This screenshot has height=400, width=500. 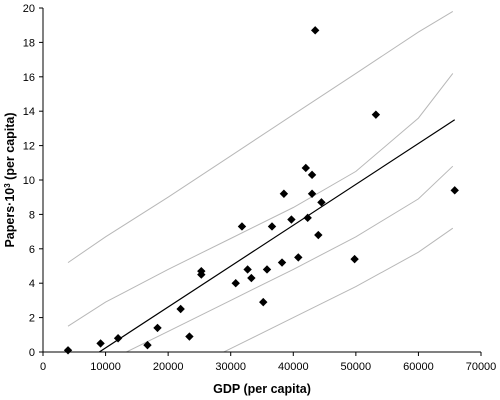 What do you see at coordinates (418, 367) in the screenshot?
I see `x-tick-label: 60000` at bounding box center [418, 367].